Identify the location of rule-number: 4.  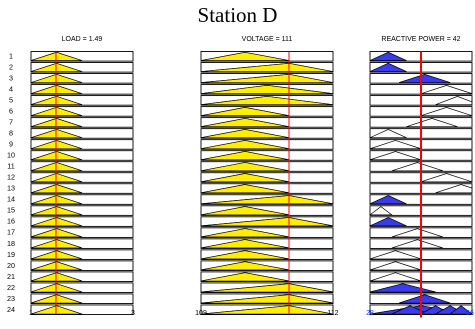
(11, 88).